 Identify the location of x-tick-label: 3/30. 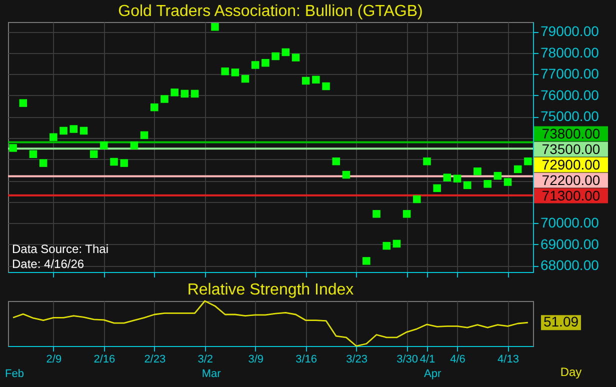
(407, 360).